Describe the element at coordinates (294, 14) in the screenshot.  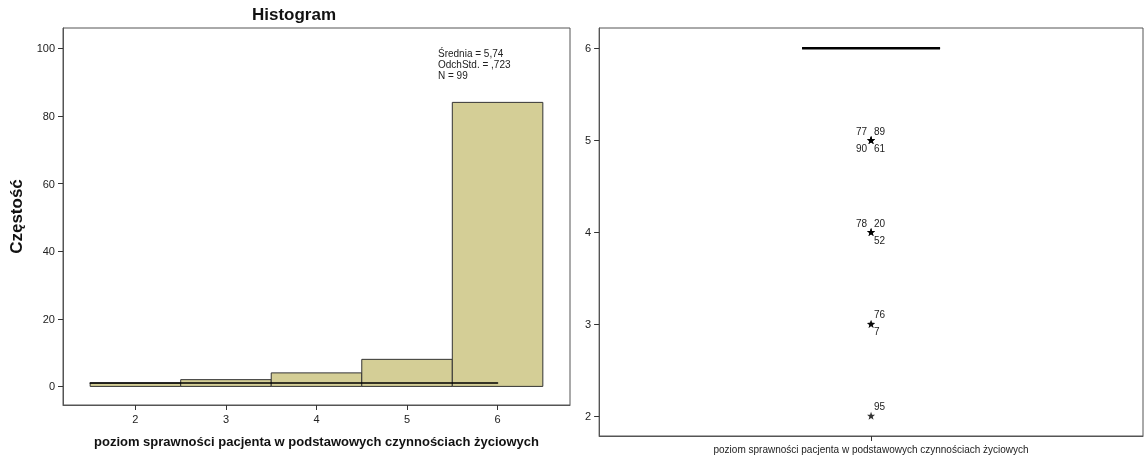
I see `chart-title: Histogram` at that location.